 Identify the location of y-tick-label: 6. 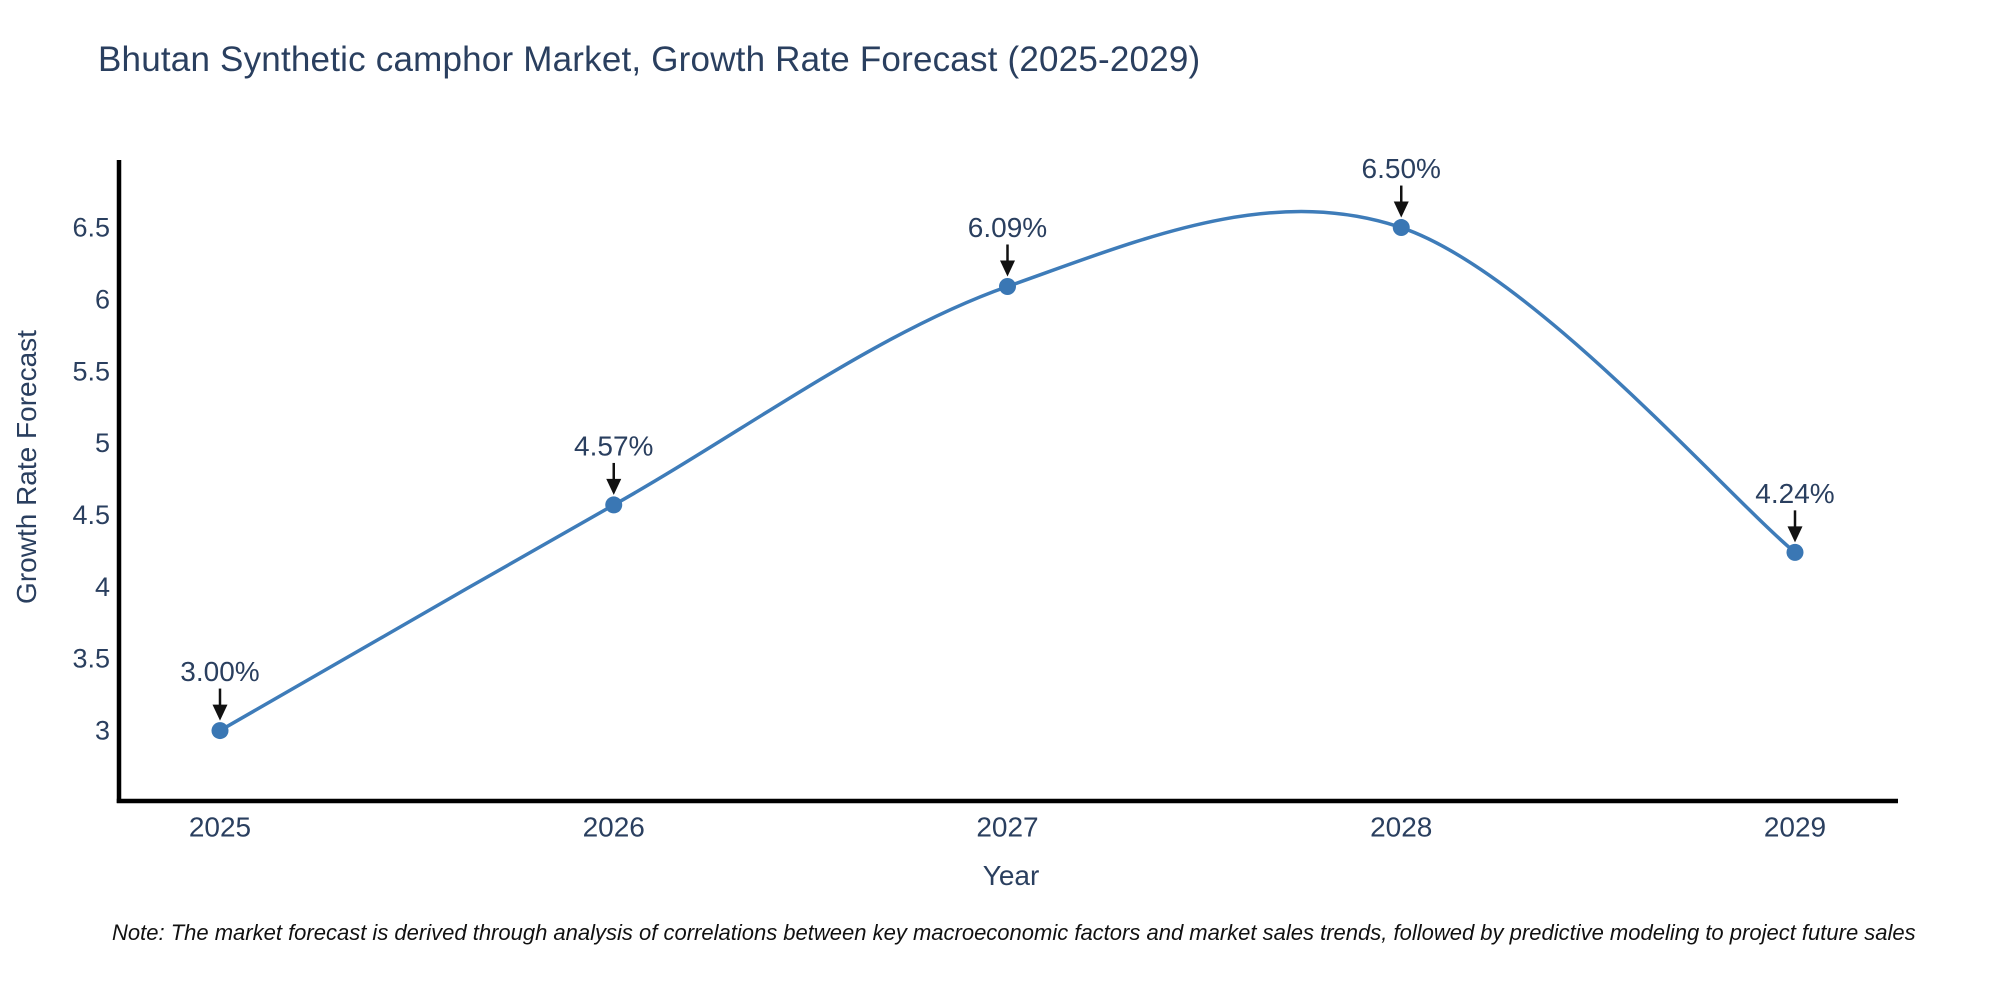
(102, 299).